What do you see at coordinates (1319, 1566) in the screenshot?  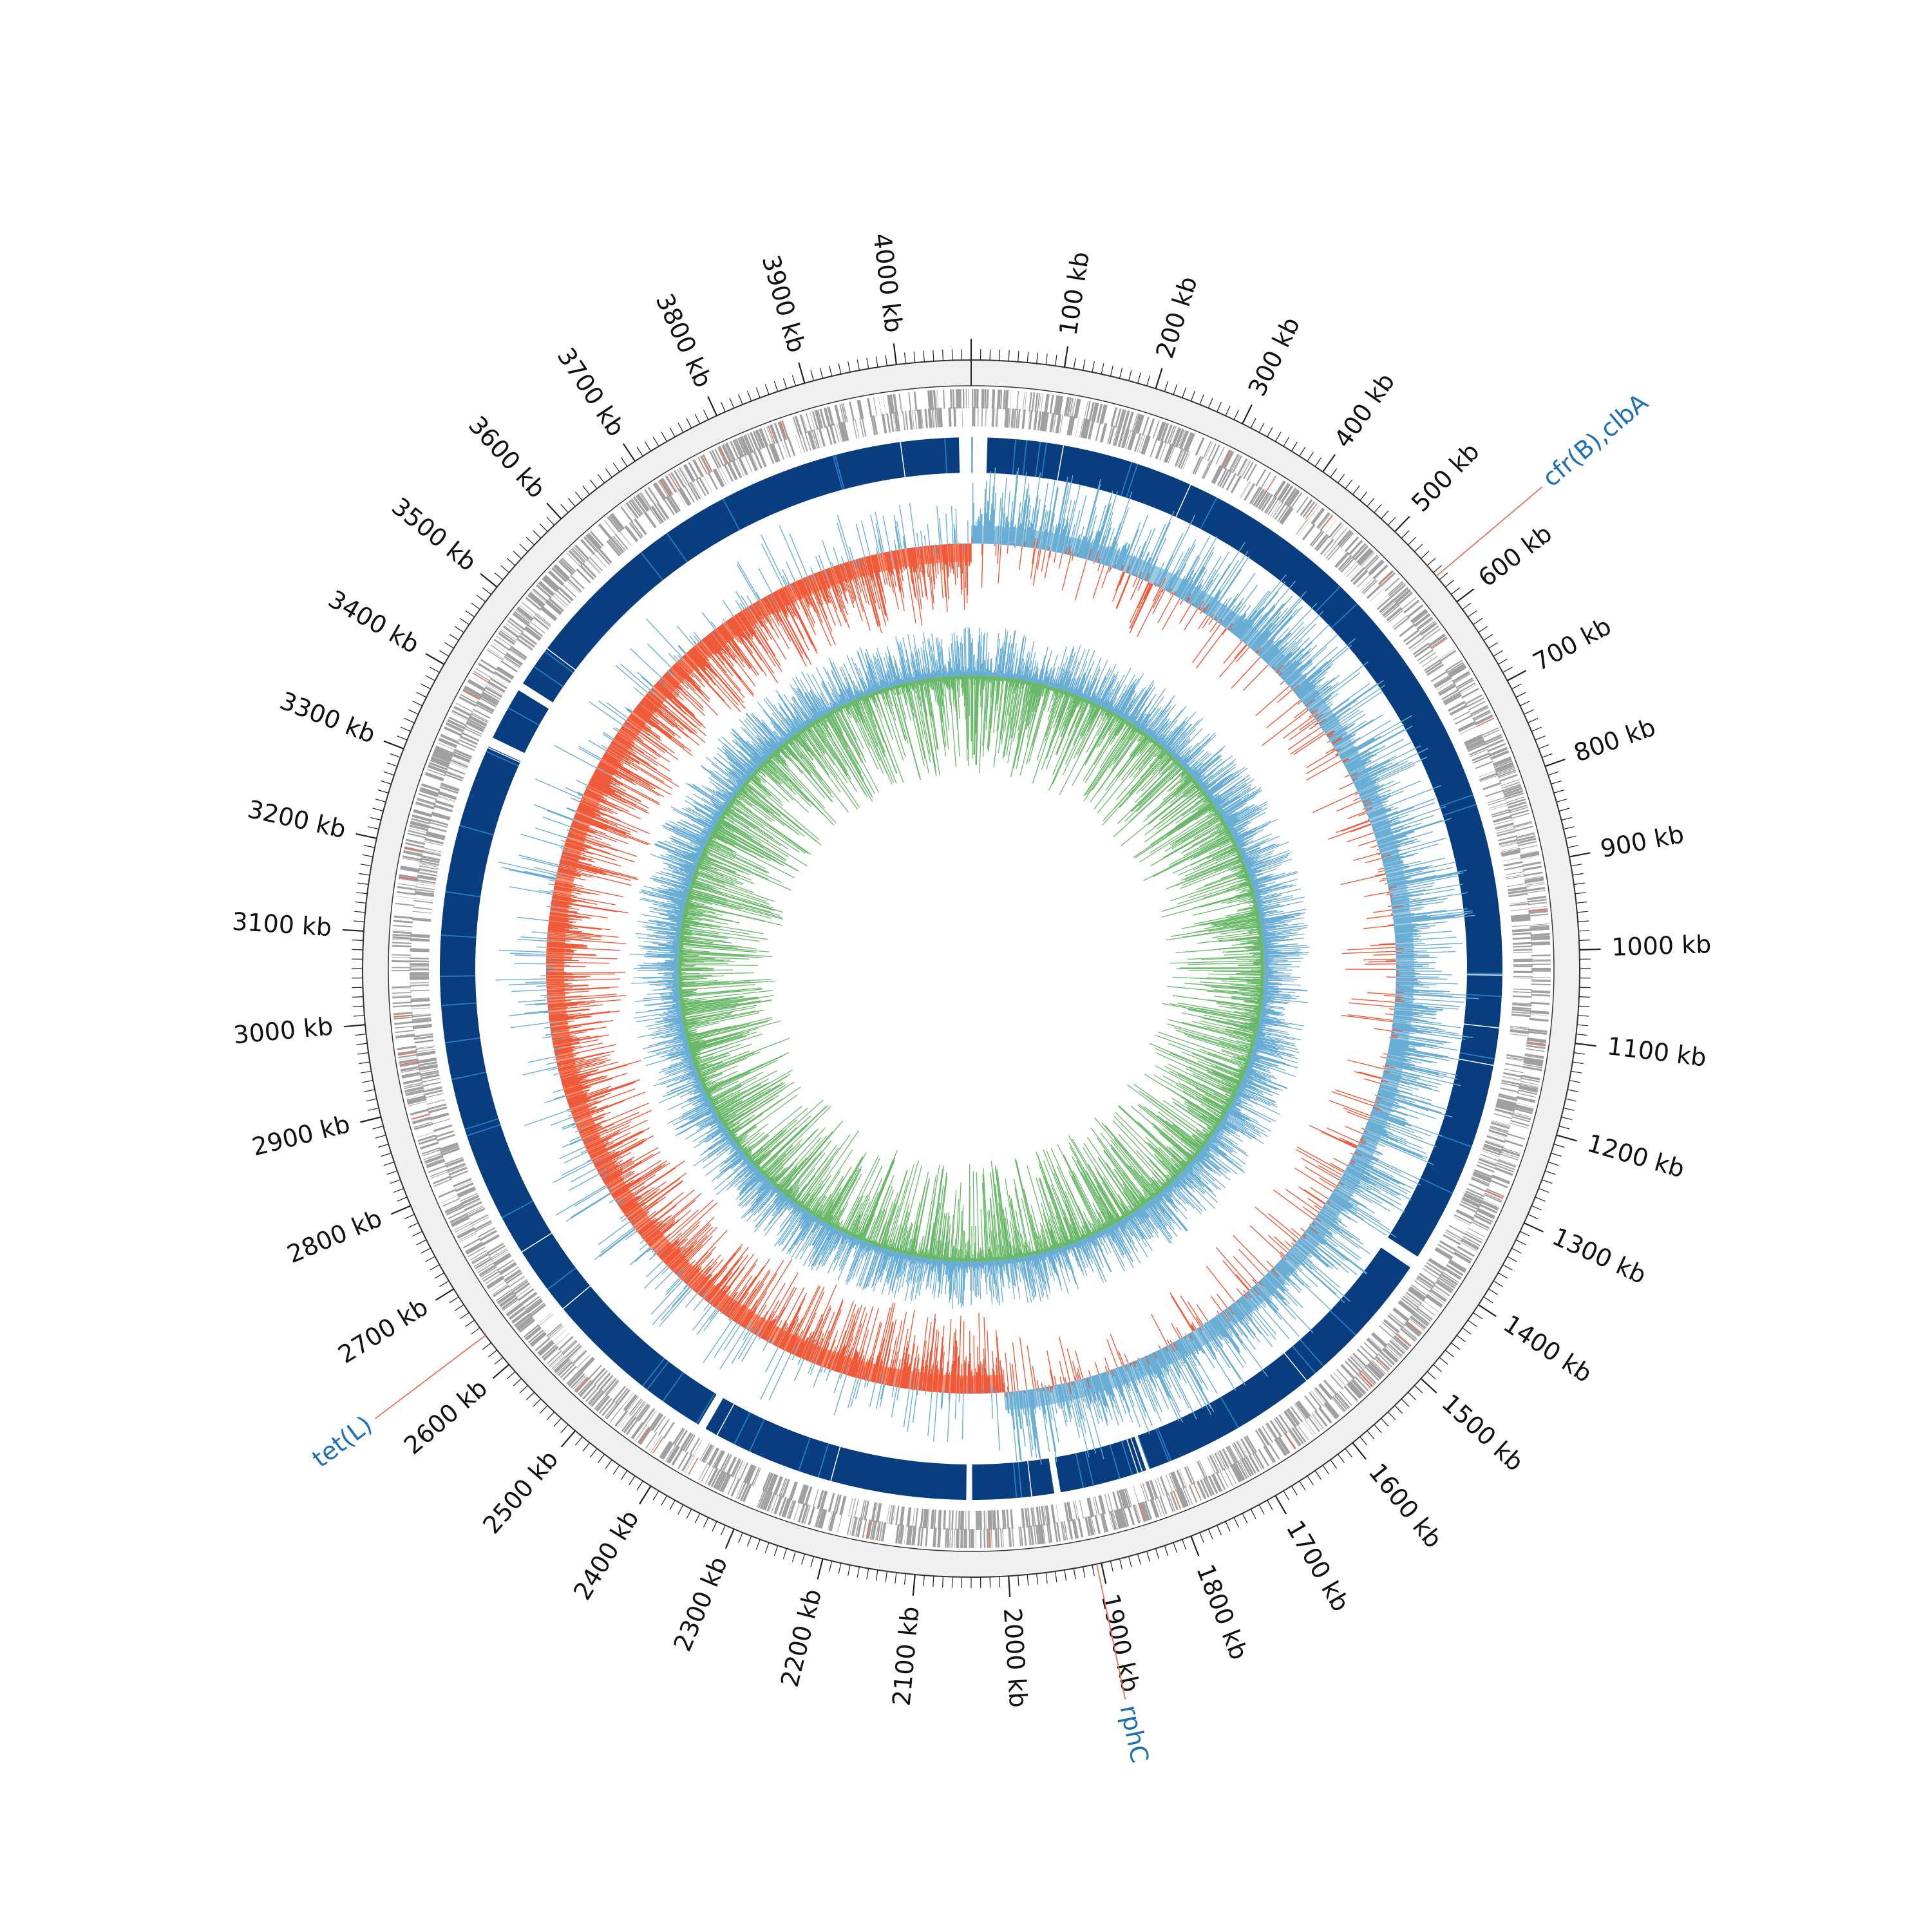 I see `tick-label: 1700 kb` at bounding box center [1319, 1566].